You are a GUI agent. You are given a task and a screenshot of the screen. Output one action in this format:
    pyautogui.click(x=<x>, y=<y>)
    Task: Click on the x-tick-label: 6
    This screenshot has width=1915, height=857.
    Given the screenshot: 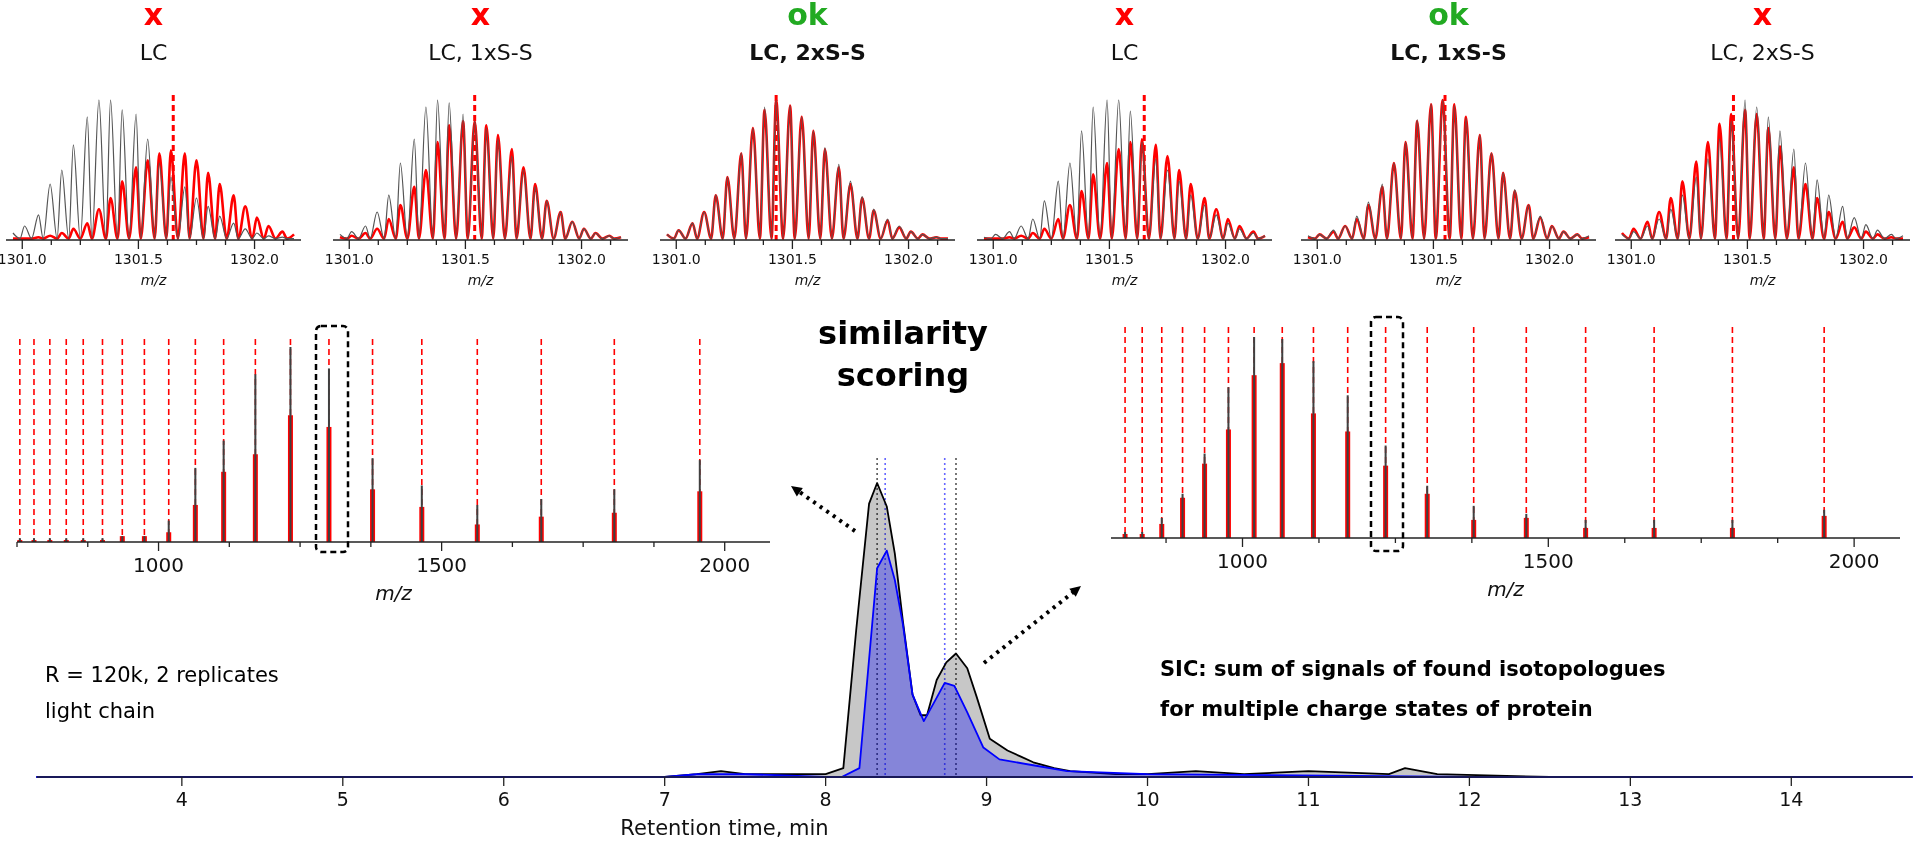 What is the action you would take?
    pyautogui.click(x=503, y=799)
    